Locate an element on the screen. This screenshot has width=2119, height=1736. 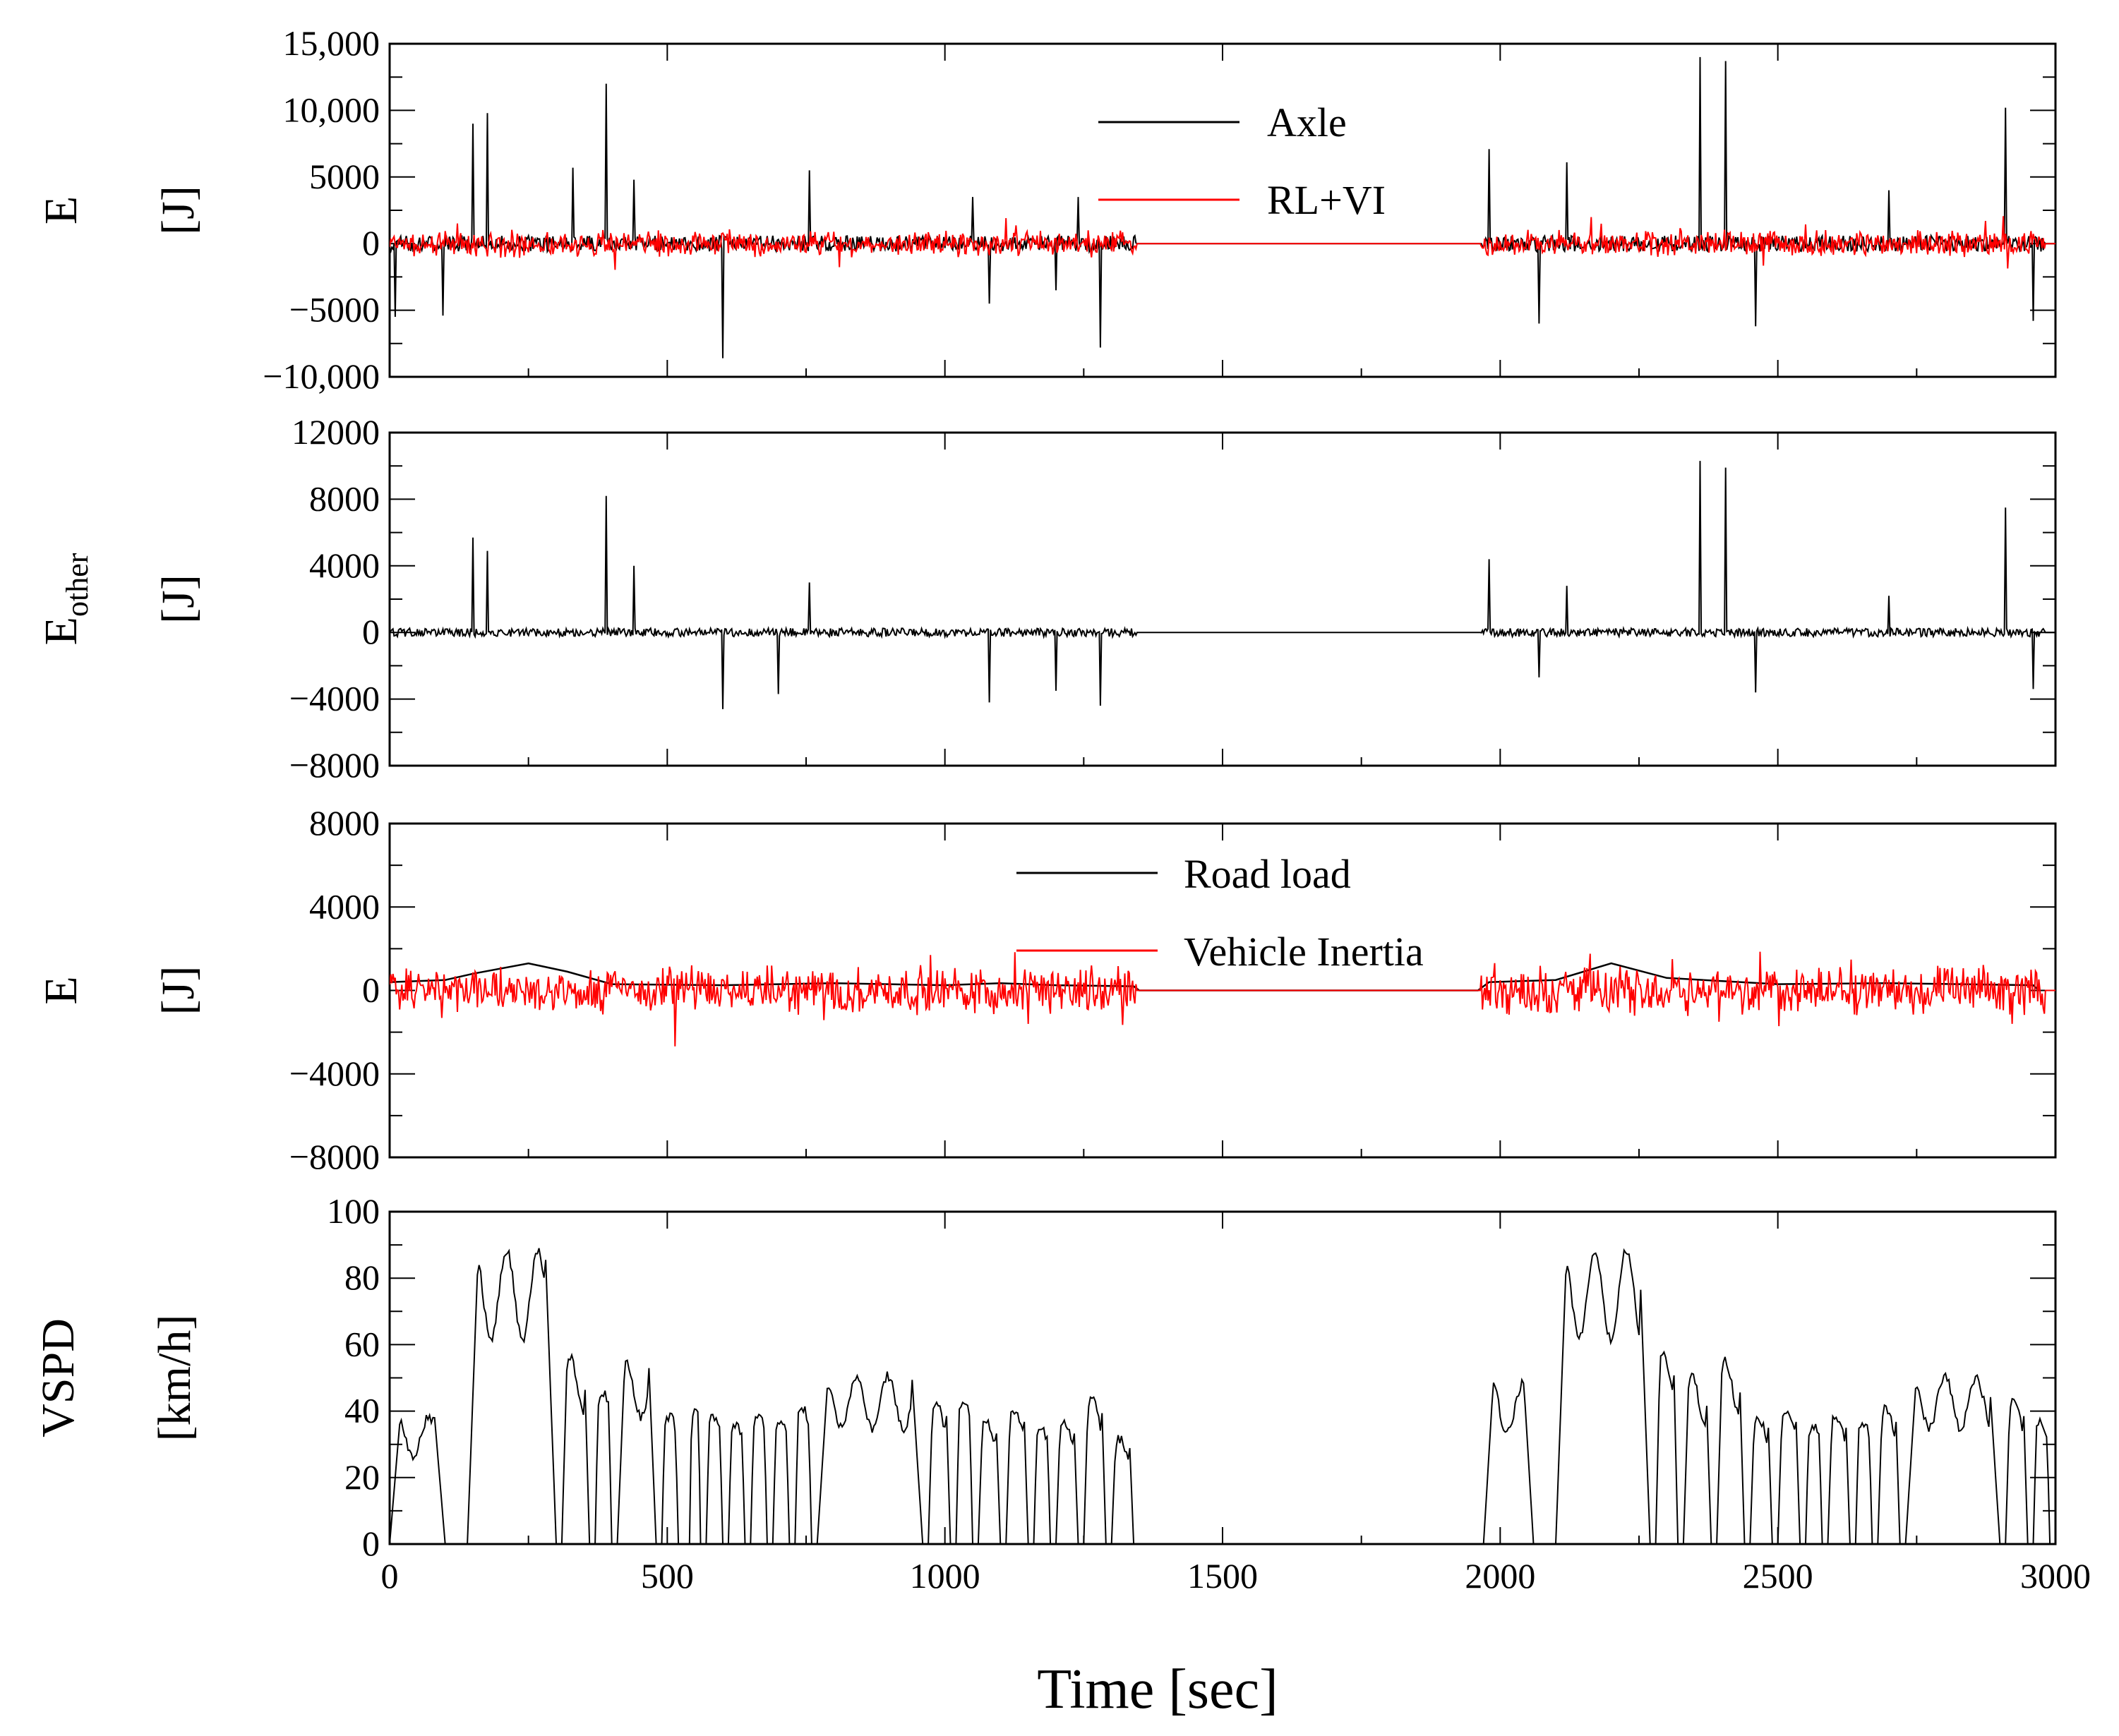
x-tick-label: 500 is located at coordinates (667, 1576).